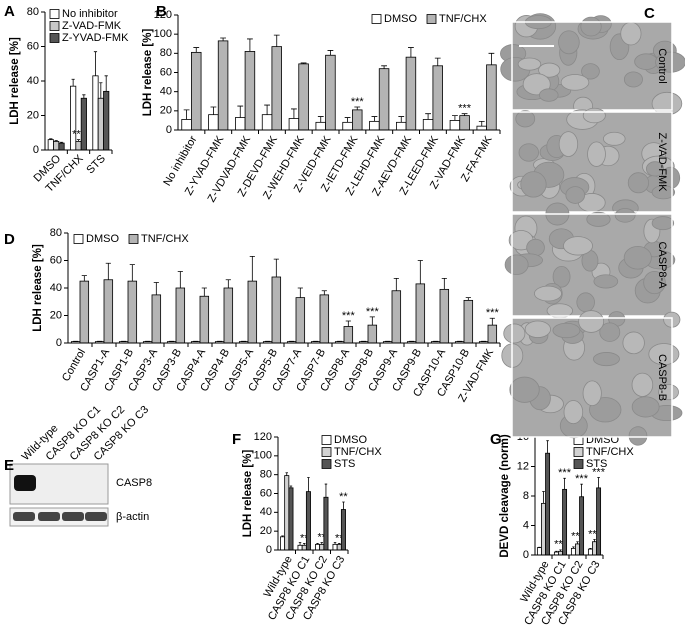 This screenshot has height=633, width=685. I want to click on panel-label: D, so click(9, 239).